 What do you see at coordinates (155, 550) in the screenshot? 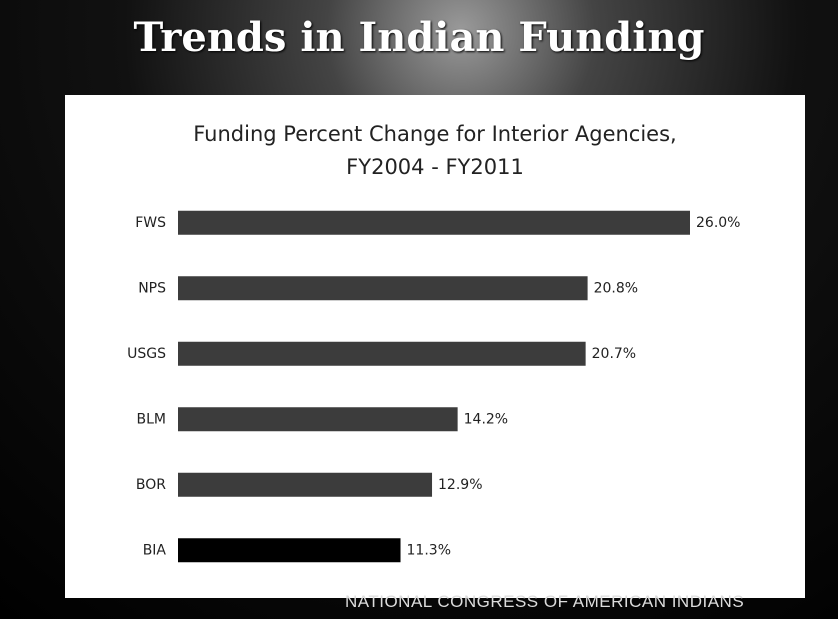
I see `category-label: BIA` at bounding box center [155, 550].